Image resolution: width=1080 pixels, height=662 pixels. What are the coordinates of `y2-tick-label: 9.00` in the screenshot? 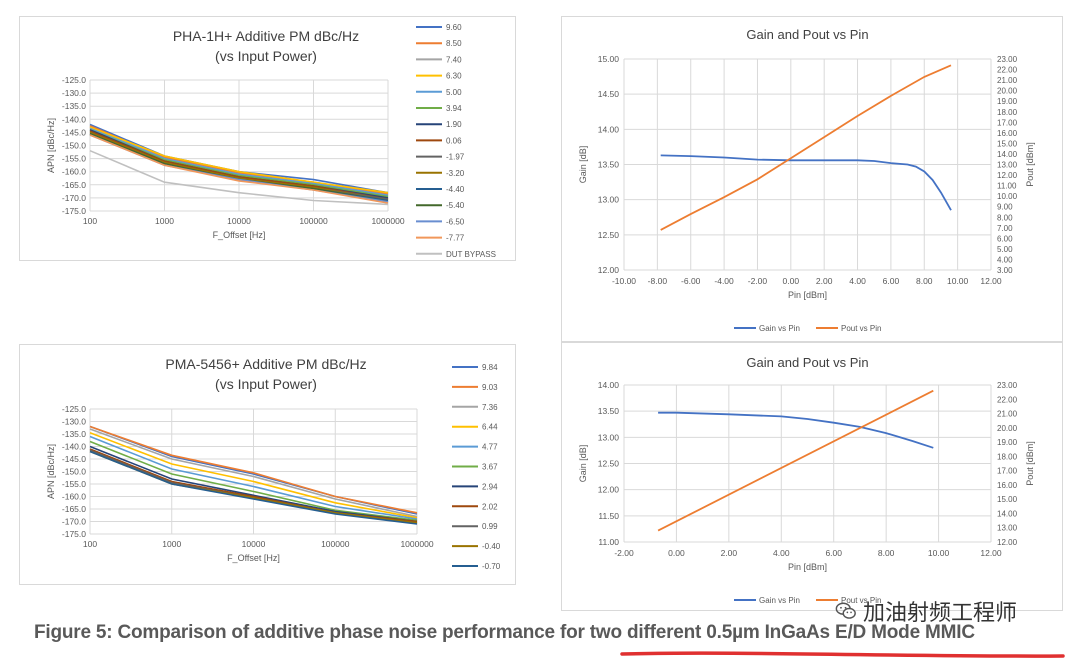 It's located at (1005, 207).